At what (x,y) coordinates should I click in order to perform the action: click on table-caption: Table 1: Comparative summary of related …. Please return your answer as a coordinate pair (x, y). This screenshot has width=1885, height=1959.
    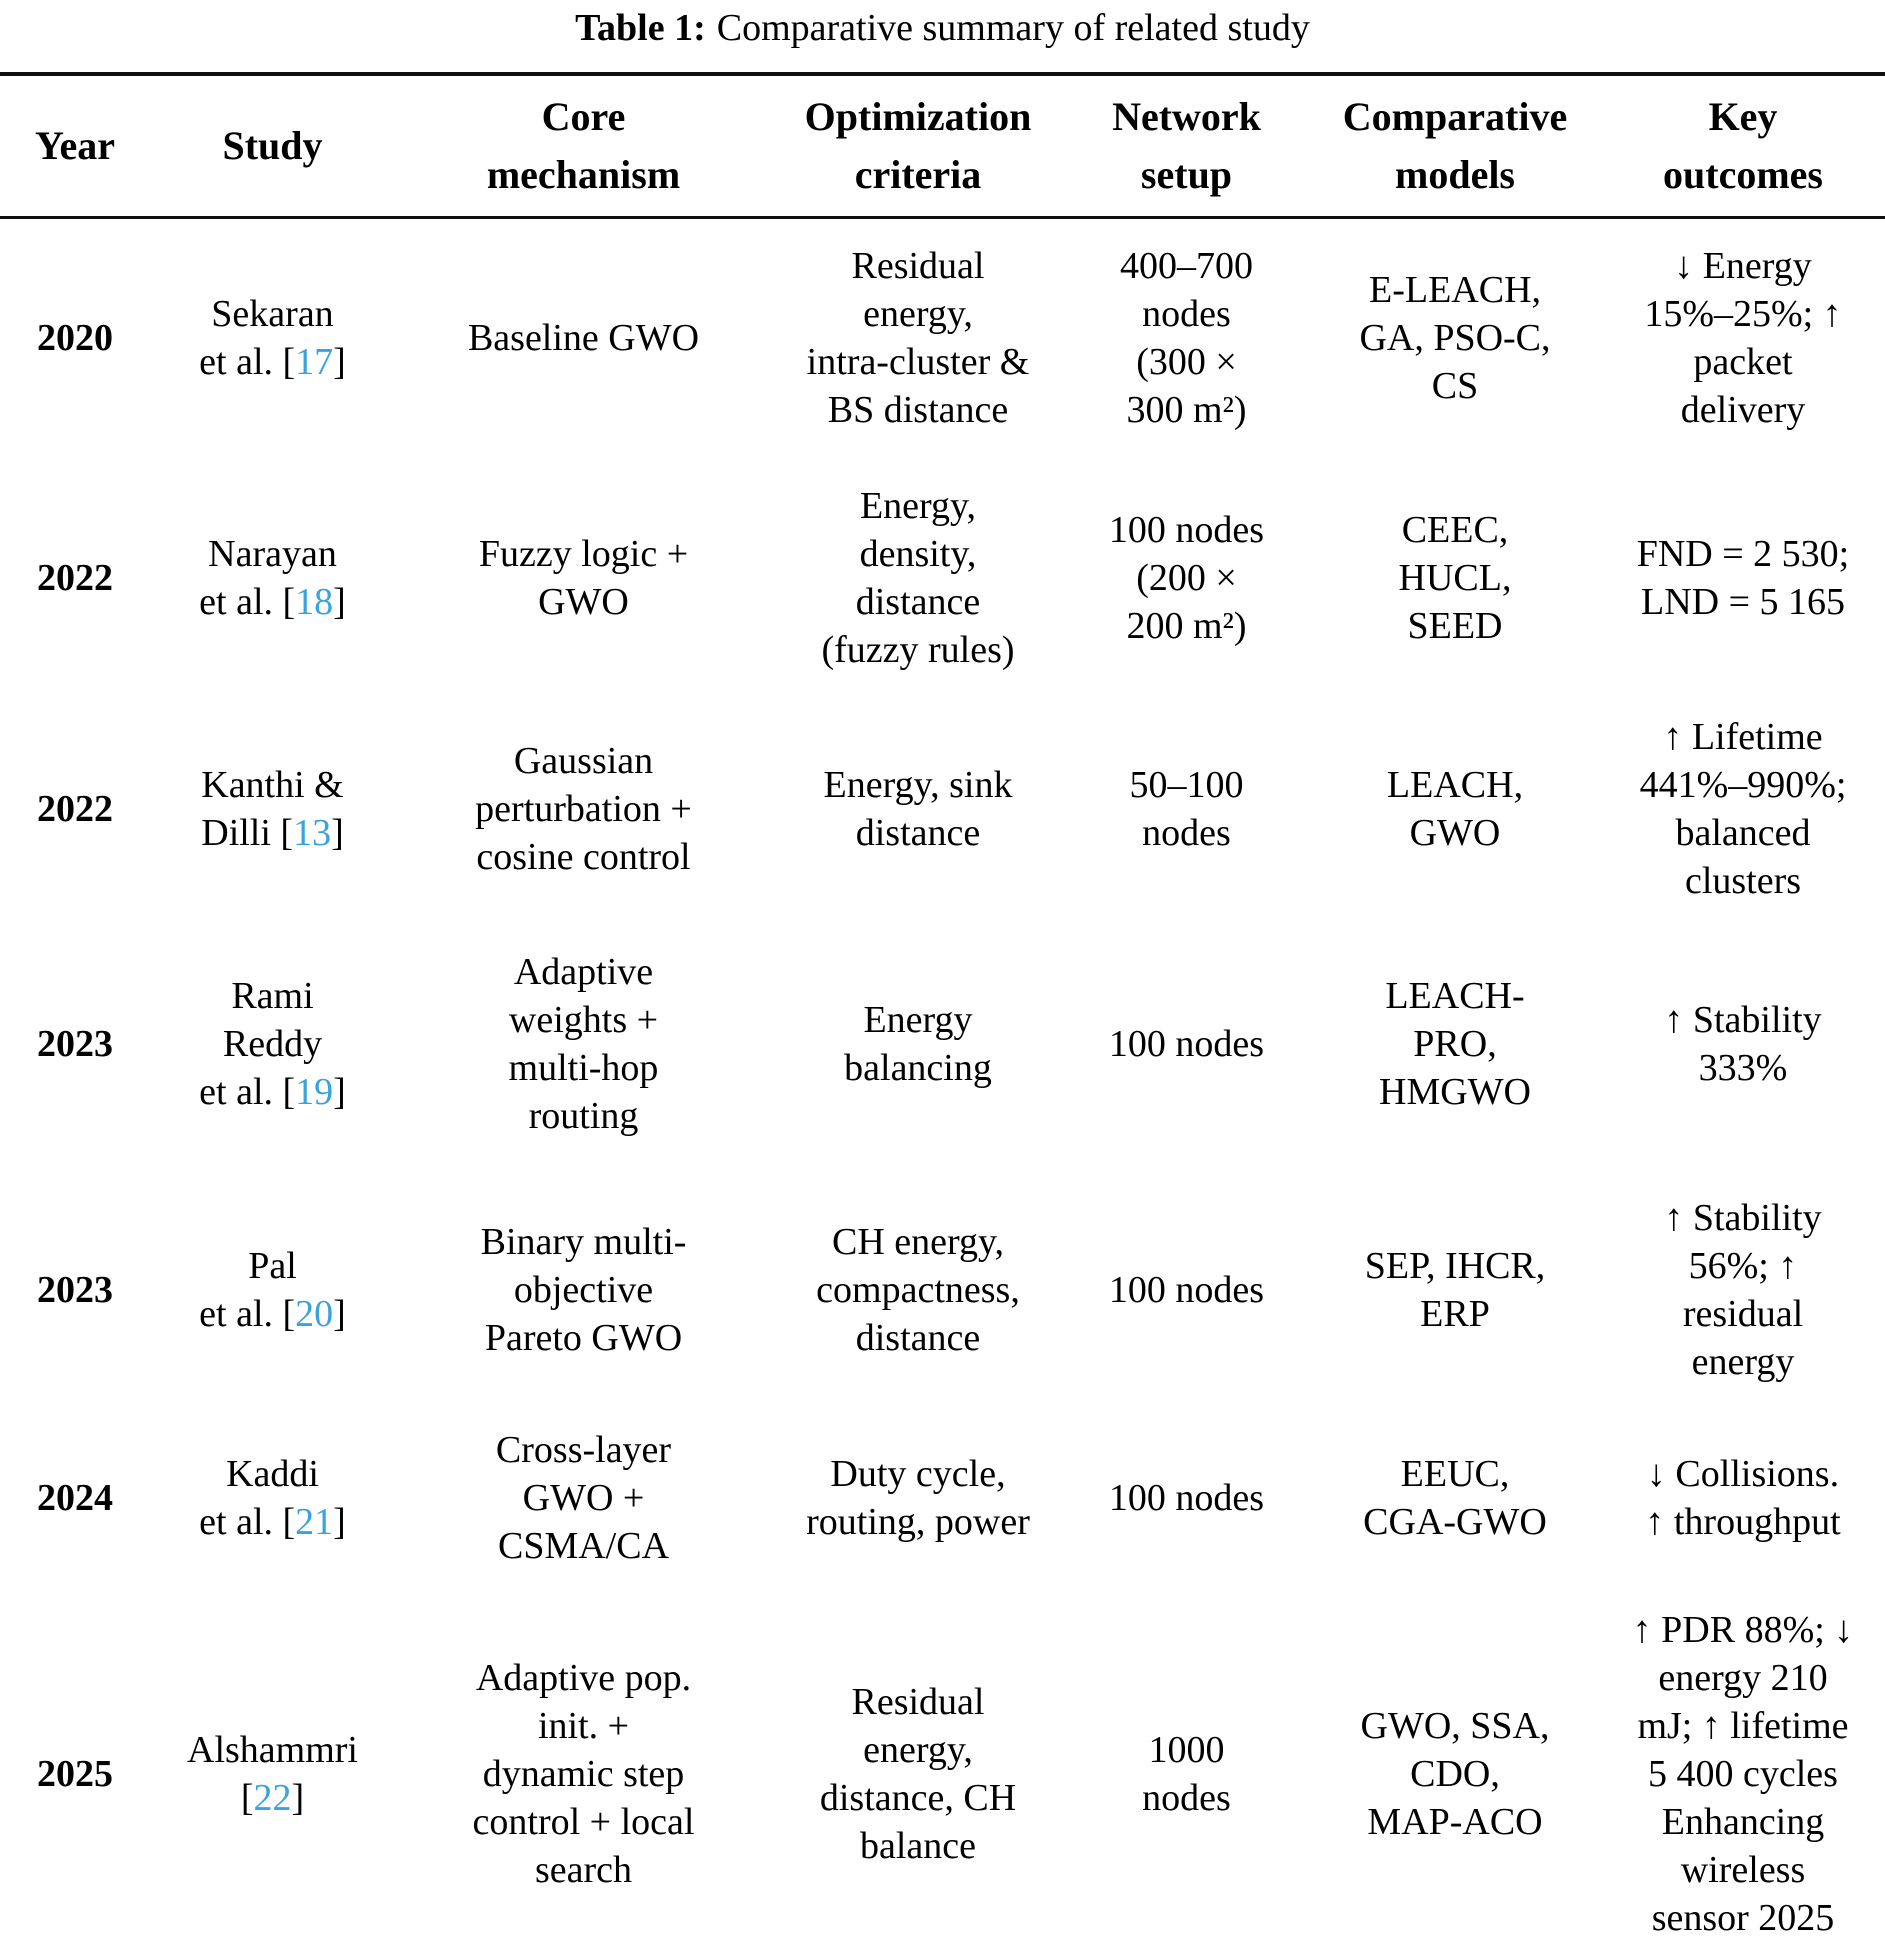
    Looking at the image, I should click on (942, 36).